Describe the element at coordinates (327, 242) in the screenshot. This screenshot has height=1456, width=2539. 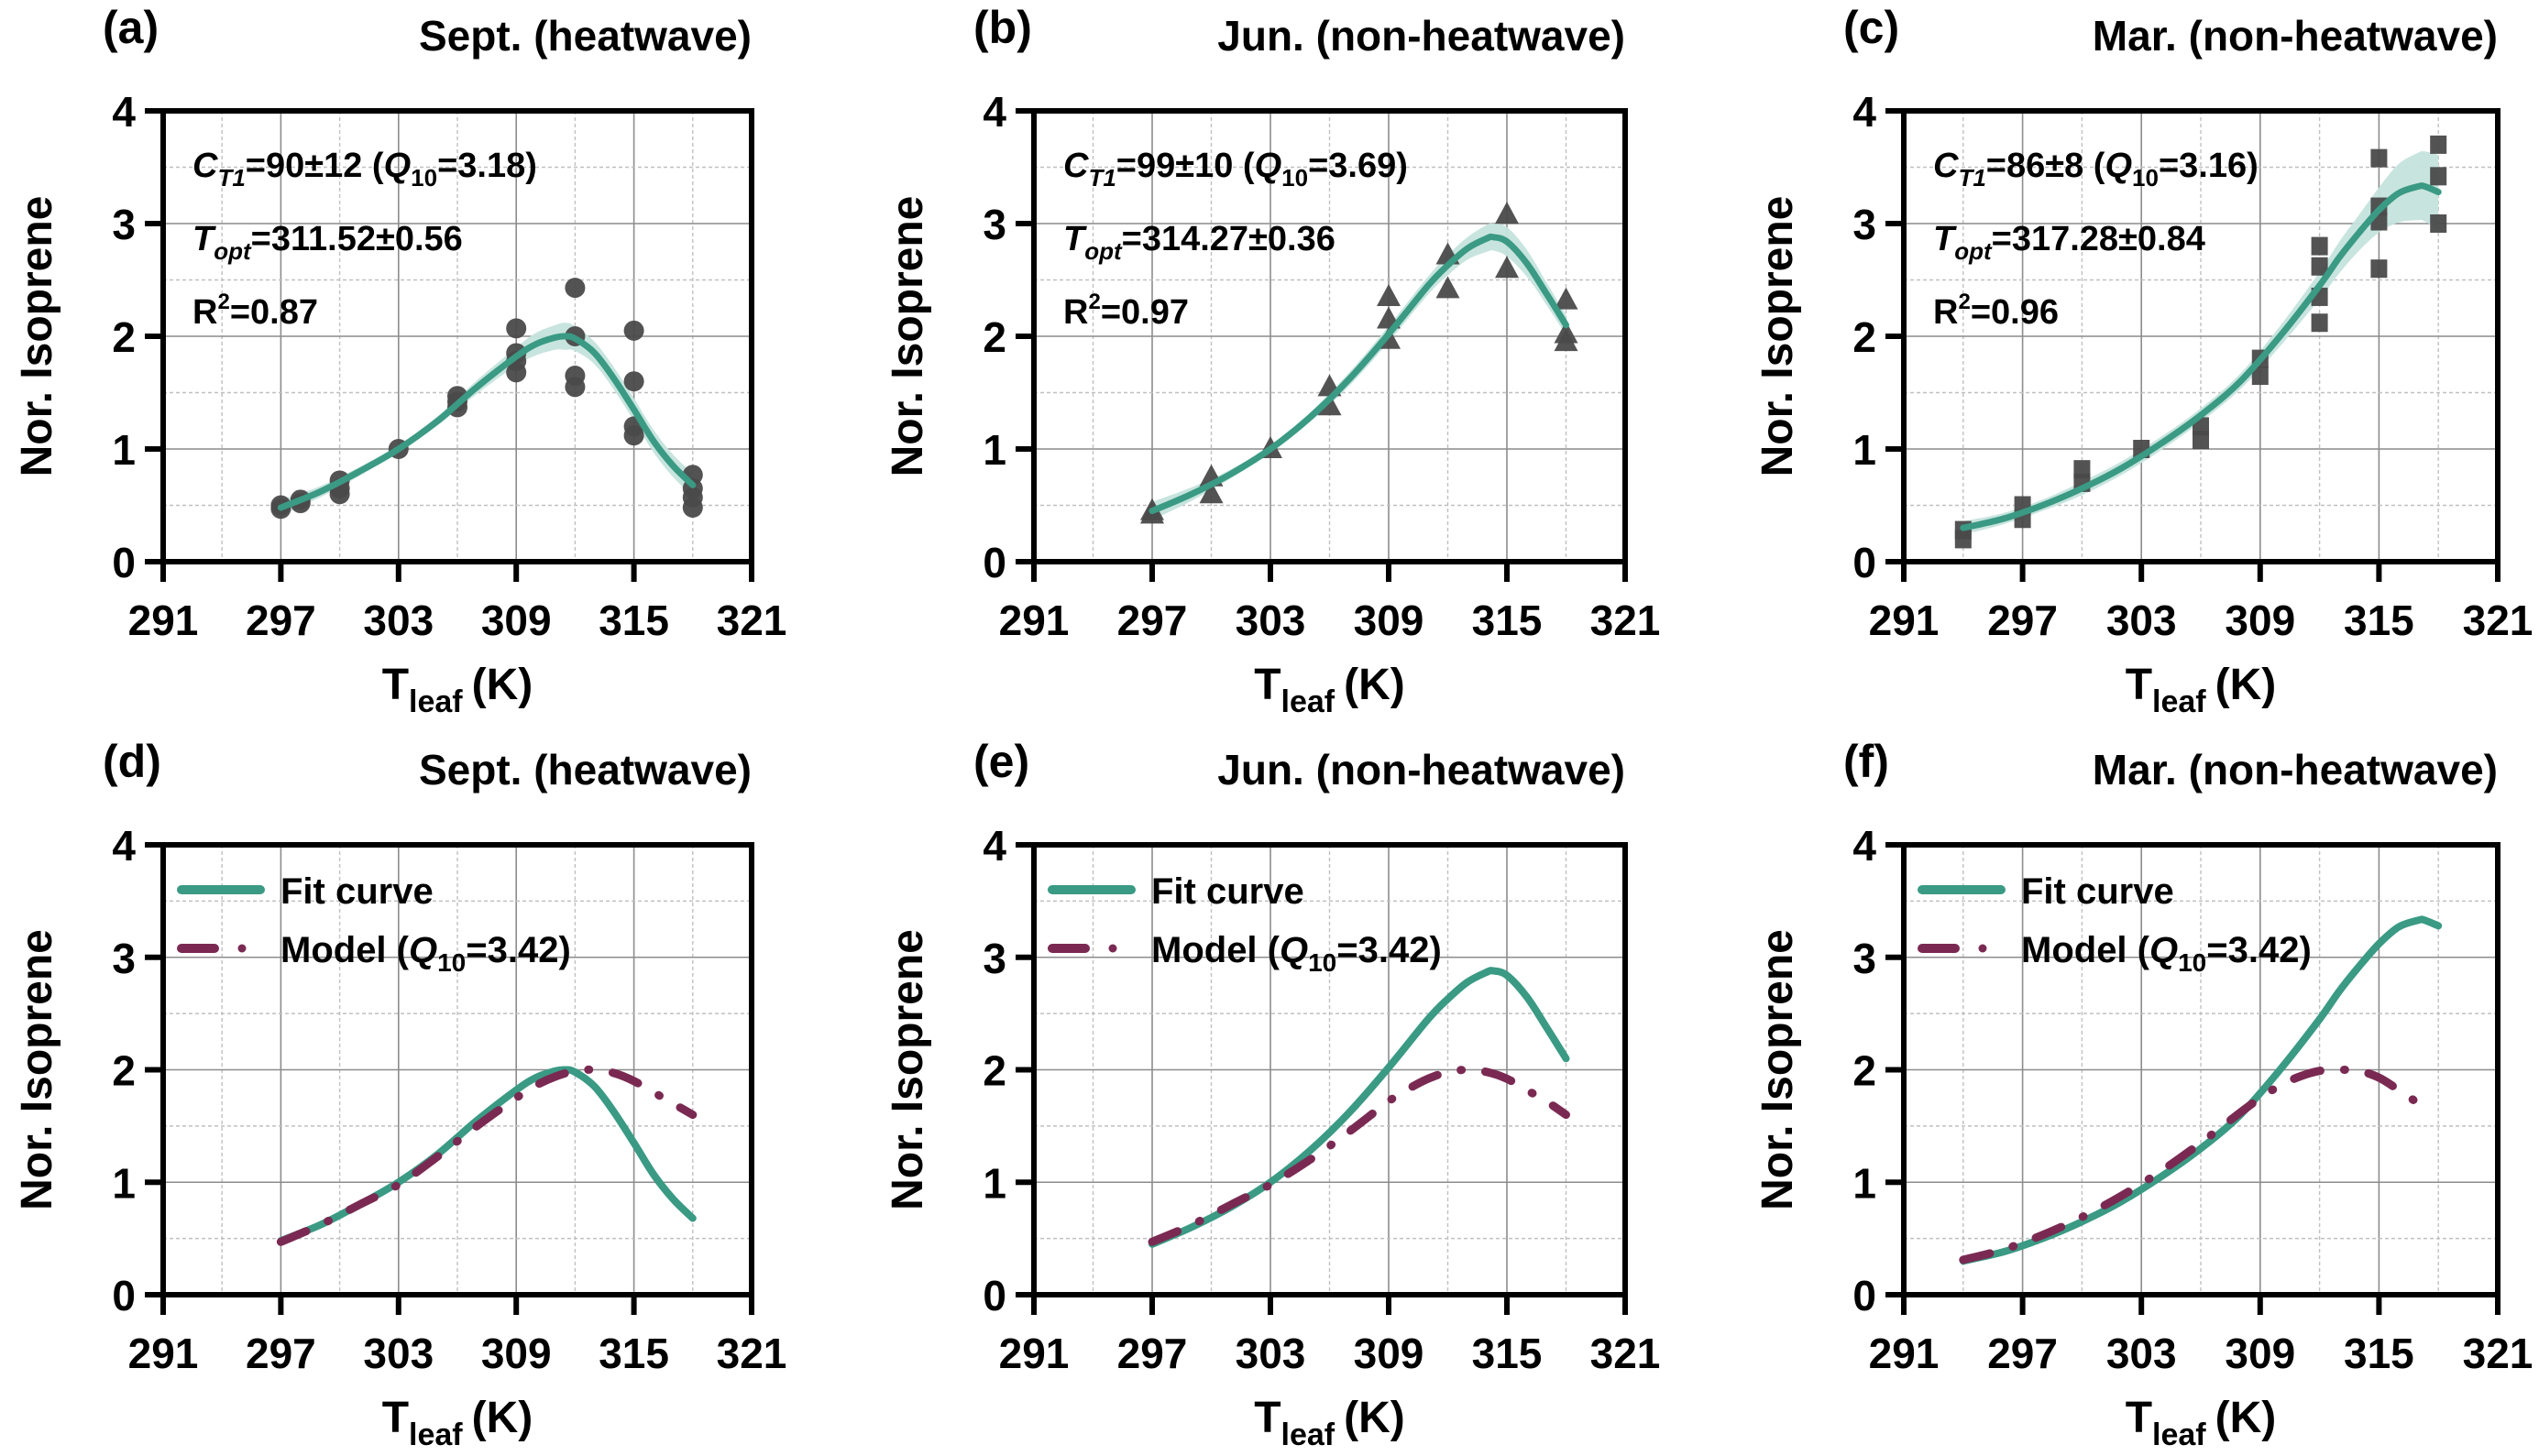
I see `topt-annotation: Topt=311.52±0.56` at that location.